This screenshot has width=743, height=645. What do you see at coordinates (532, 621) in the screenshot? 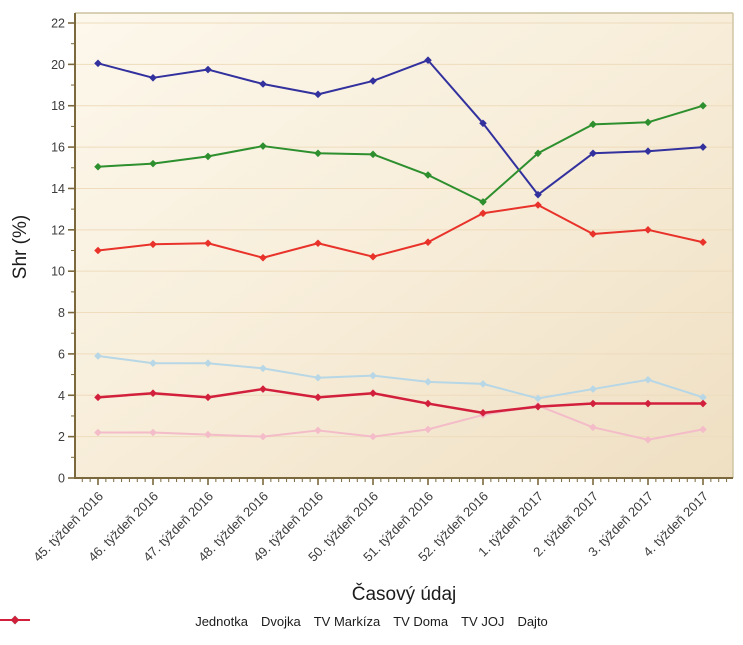
I see `legend-item-label: Dajto` at bounding box center [532, 621].